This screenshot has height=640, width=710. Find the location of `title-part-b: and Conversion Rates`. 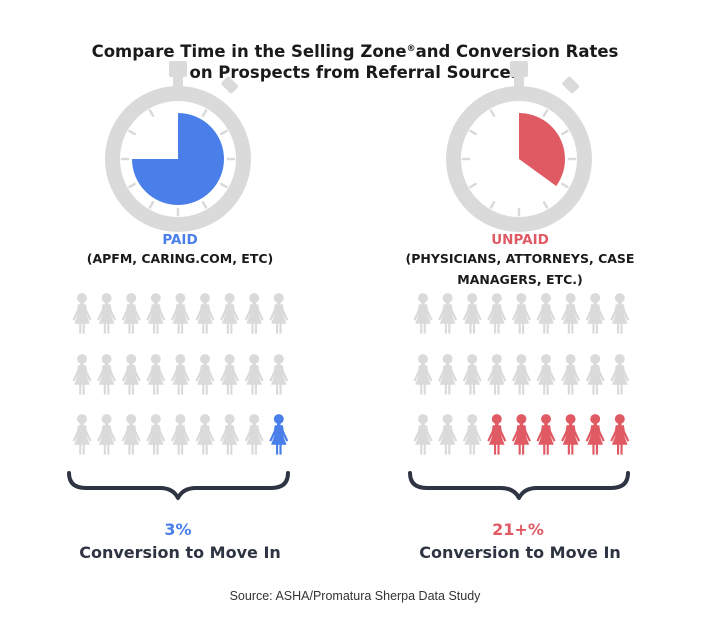

title-part-b: and Conversion Rates is located at coordinates (517, 51).